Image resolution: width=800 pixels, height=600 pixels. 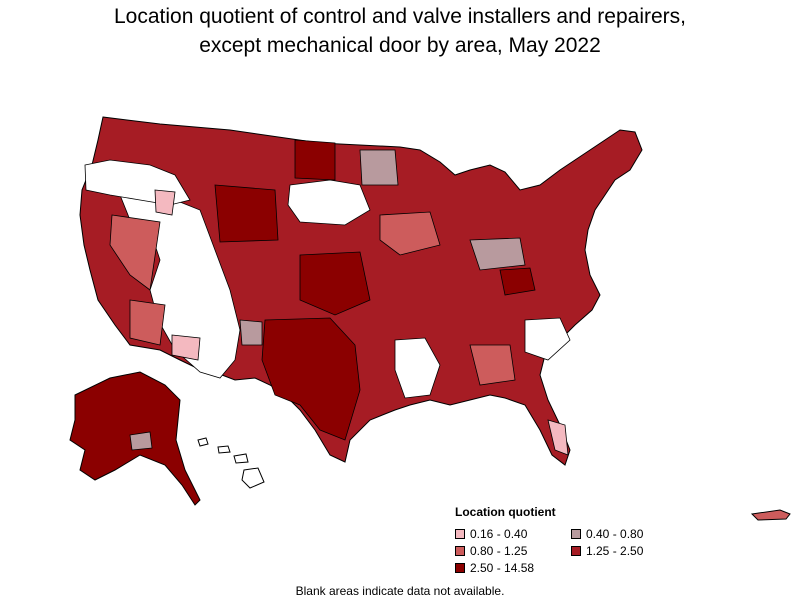 I want to click on puerto-rico-outline, so click(x=770, y=515).